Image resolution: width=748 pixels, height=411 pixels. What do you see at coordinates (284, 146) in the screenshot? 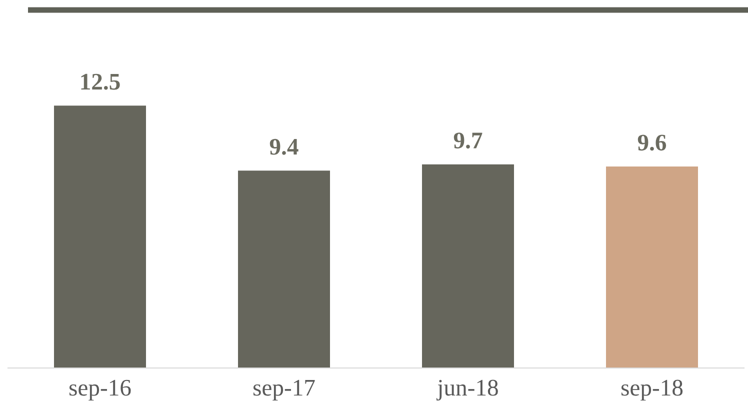
I see `data-label: 9.4` at bounding box center [284, 146].